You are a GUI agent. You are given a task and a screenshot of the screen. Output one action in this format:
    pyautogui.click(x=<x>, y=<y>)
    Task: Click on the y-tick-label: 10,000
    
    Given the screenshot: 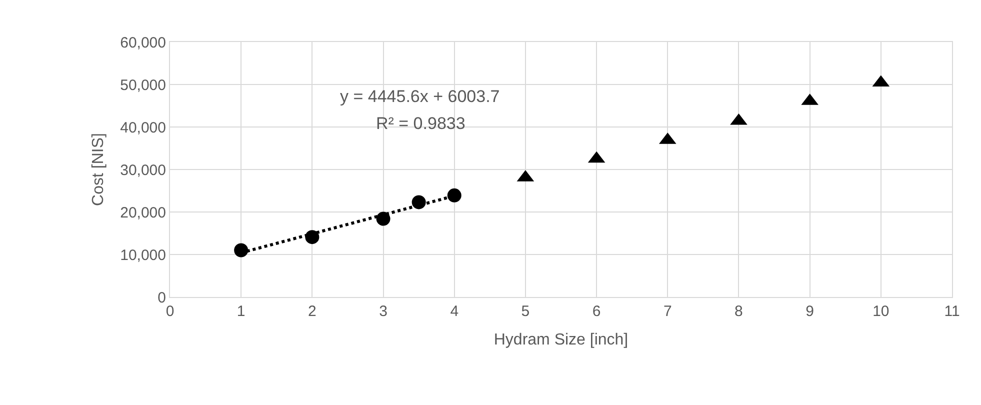 What is the action you would take?
    pyautogui.click(x=143, y=255)
    